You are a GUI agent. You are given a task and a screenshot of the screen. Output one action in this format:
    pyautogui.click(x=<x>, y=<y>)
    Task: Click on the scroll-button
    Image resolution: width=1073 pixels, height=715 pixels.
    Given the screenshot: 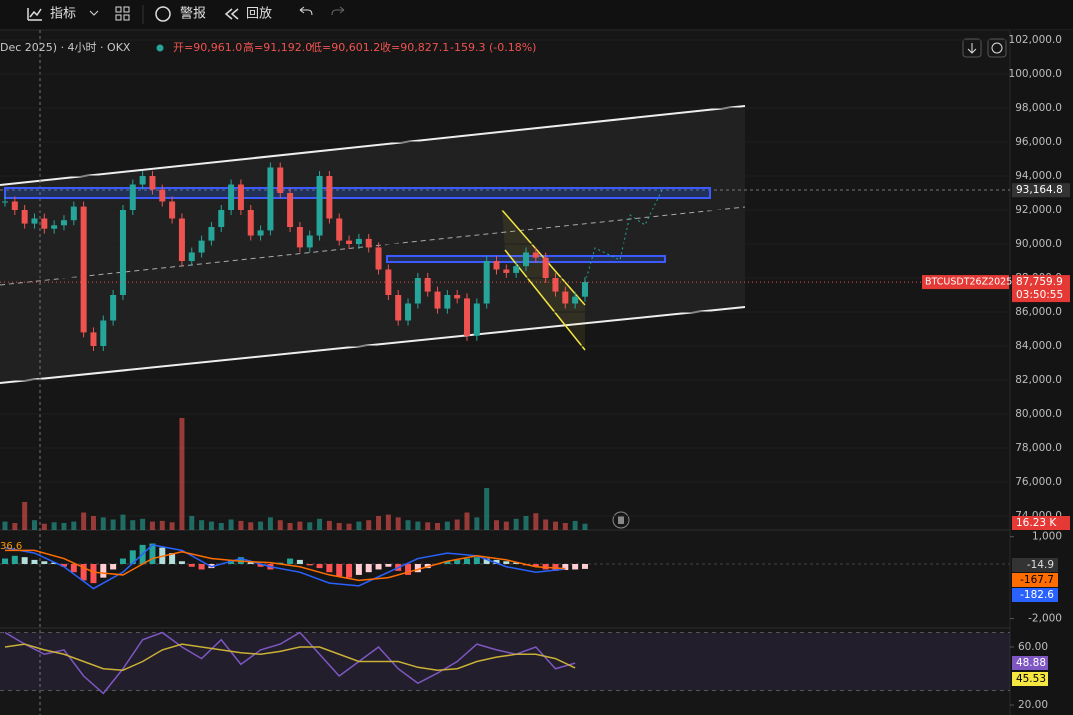 What is the action you would take?
    pyautogui.click(x=972, y=48)
    